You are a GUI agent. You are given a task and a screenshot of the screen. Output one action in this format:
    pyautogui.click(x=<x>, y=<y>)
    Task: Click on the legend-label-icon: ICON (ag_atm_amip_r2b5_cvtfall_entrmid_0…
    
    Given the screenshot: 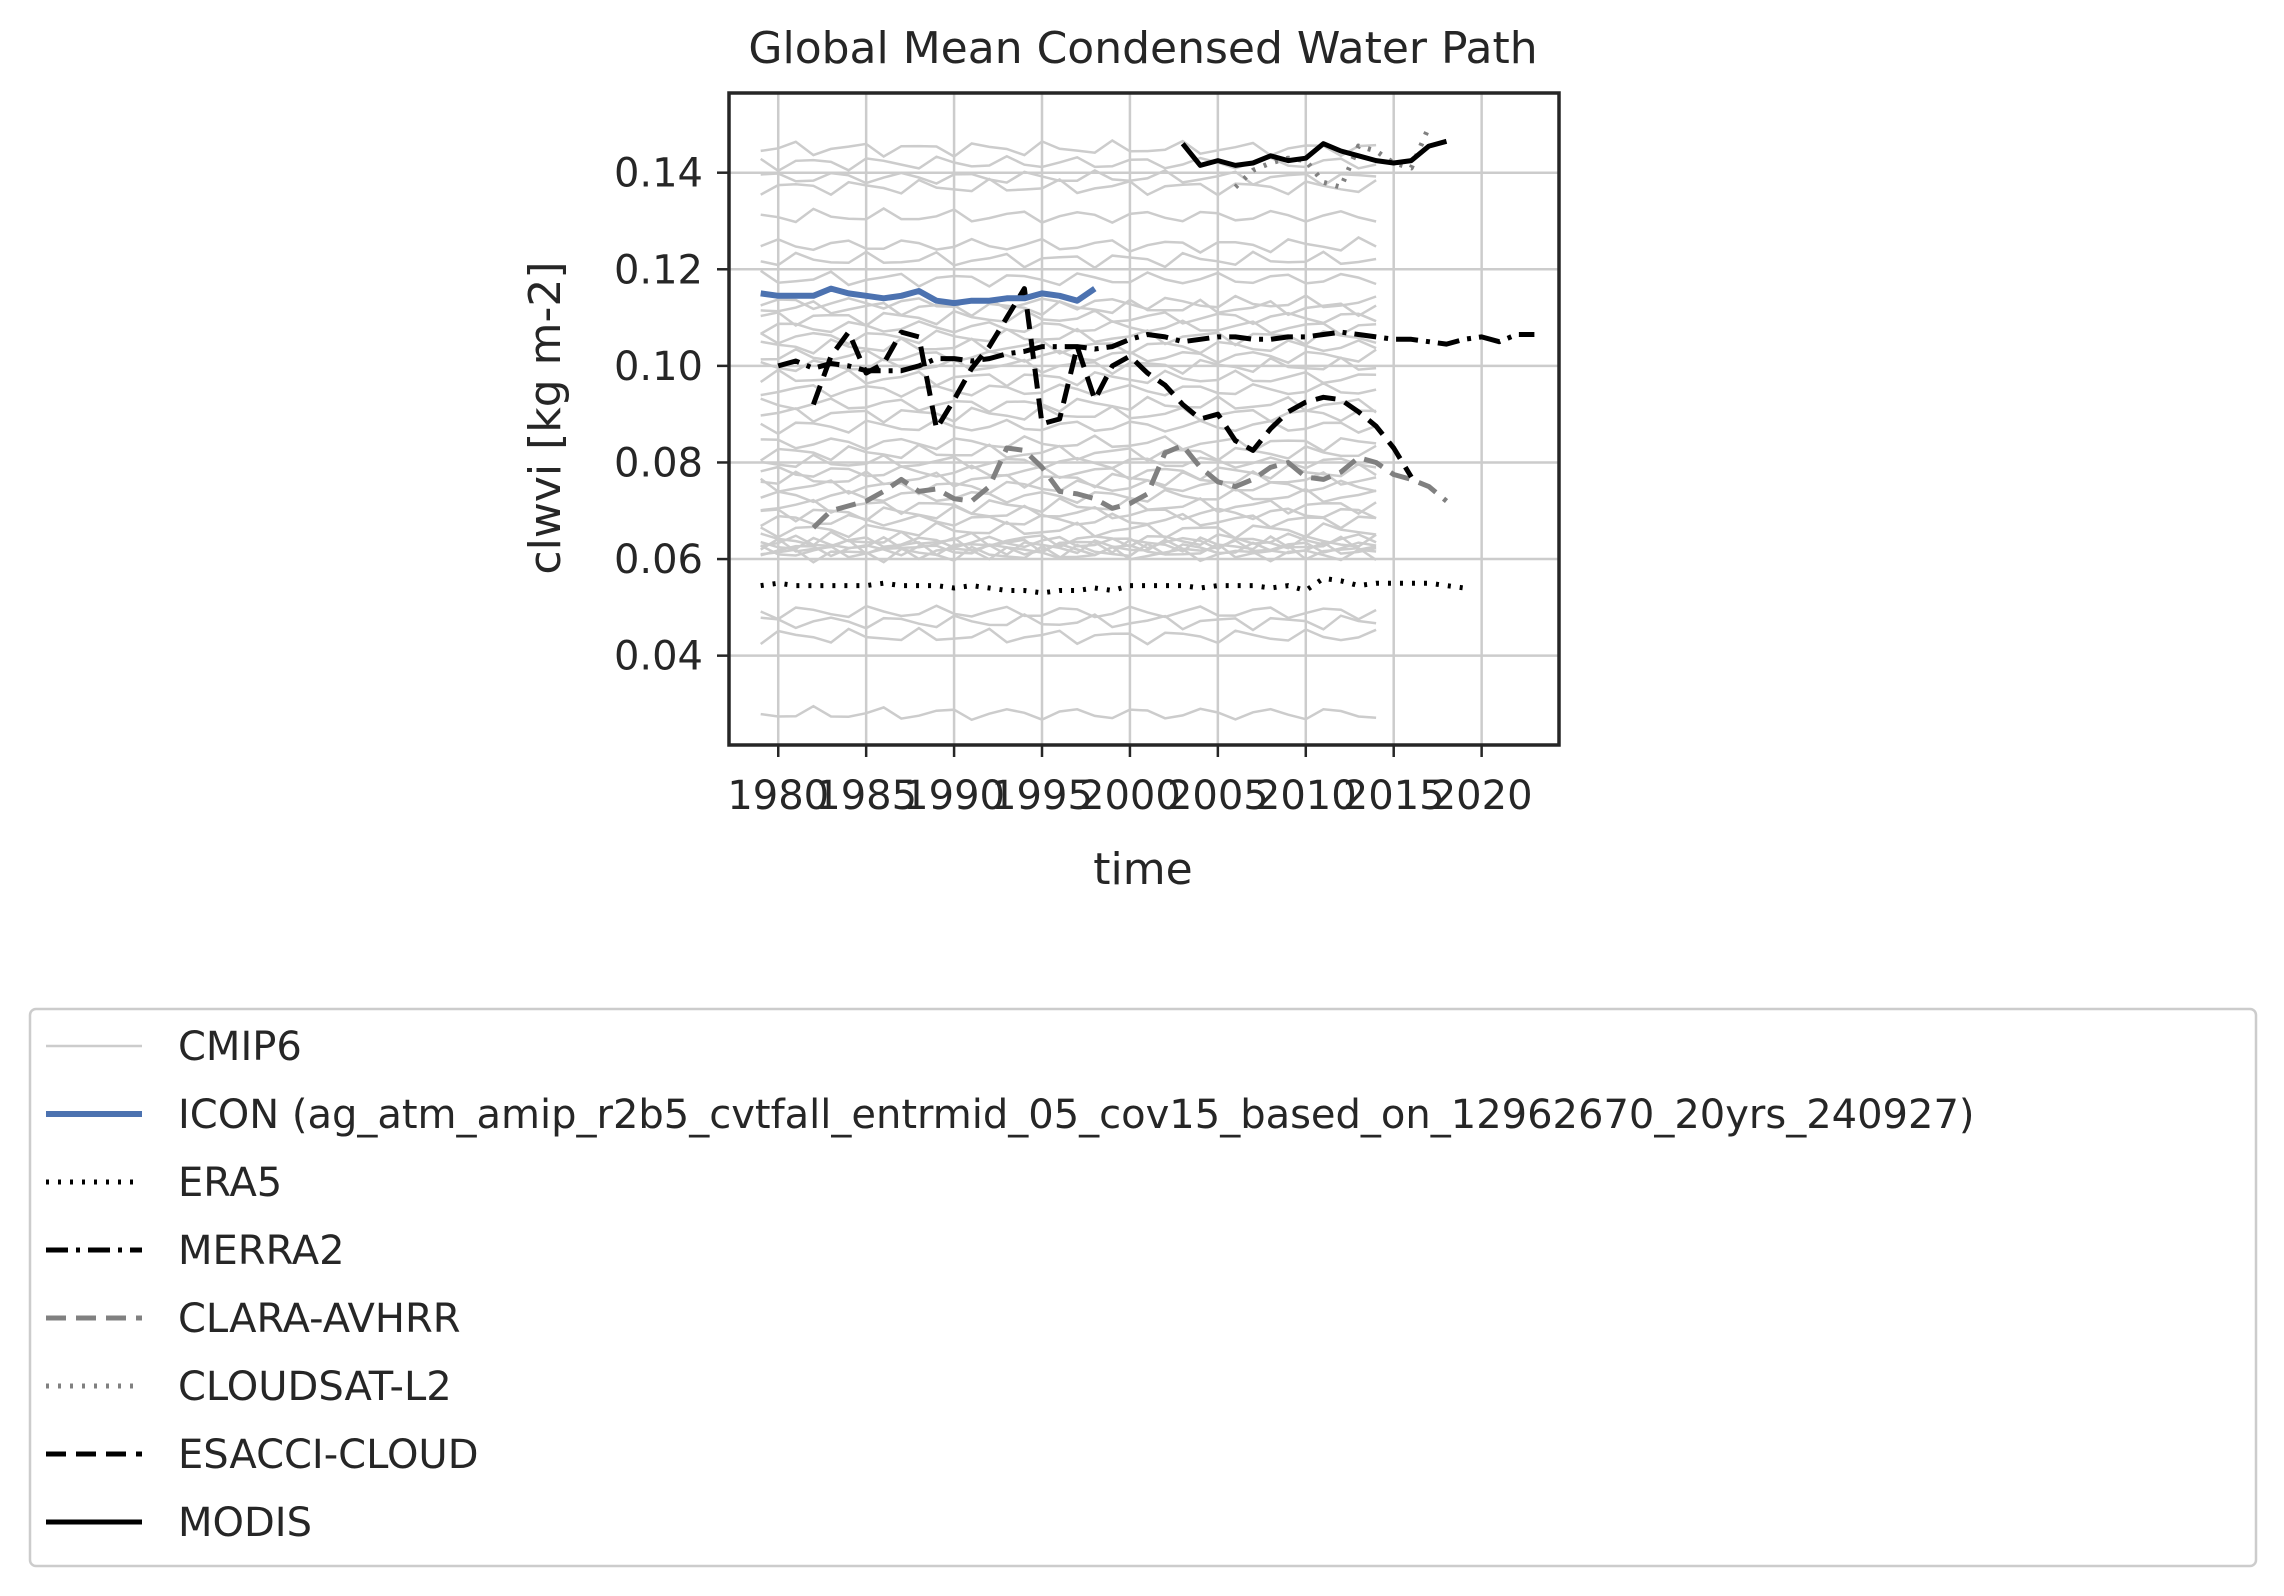 What is the action you would take?
    pyautogui.click(x=1076, y=1115)
    